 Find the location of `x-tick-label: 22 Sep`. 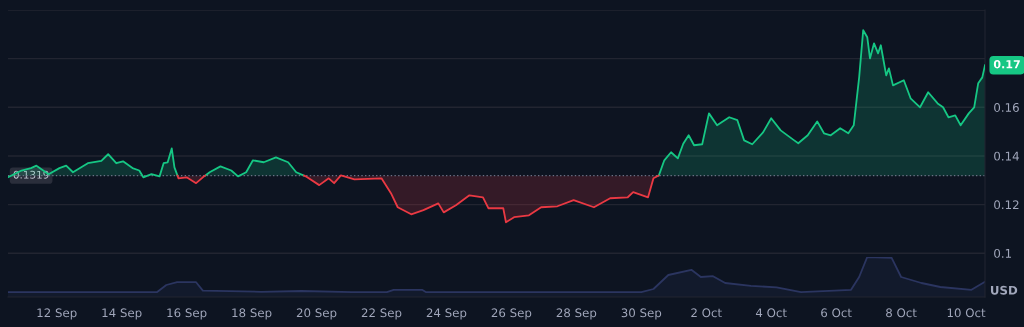

x-tick-label: 22 Sep is located at coordinates (381, 314).